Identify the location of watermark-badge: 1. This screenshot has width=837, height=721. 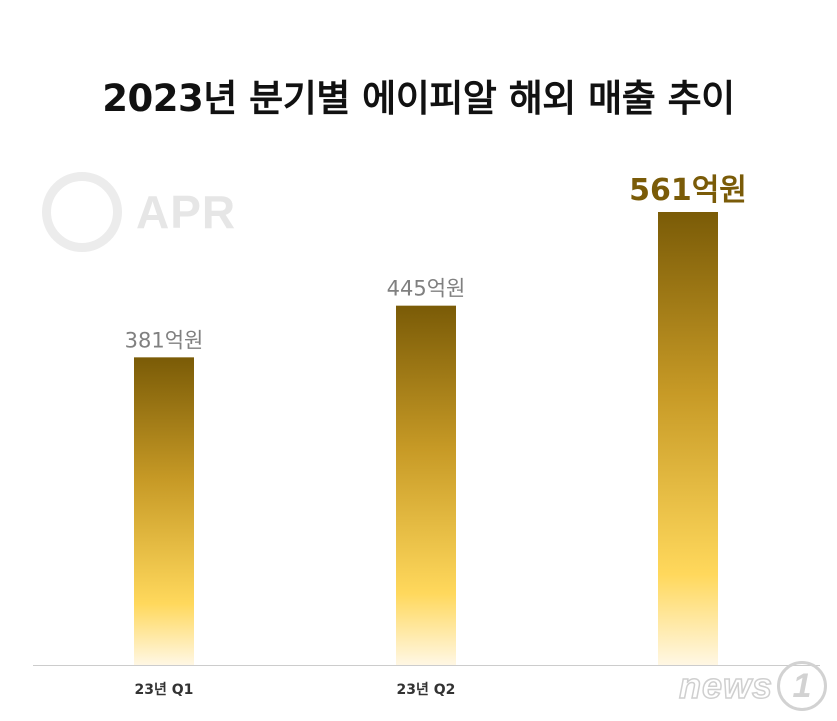
(802, 686).